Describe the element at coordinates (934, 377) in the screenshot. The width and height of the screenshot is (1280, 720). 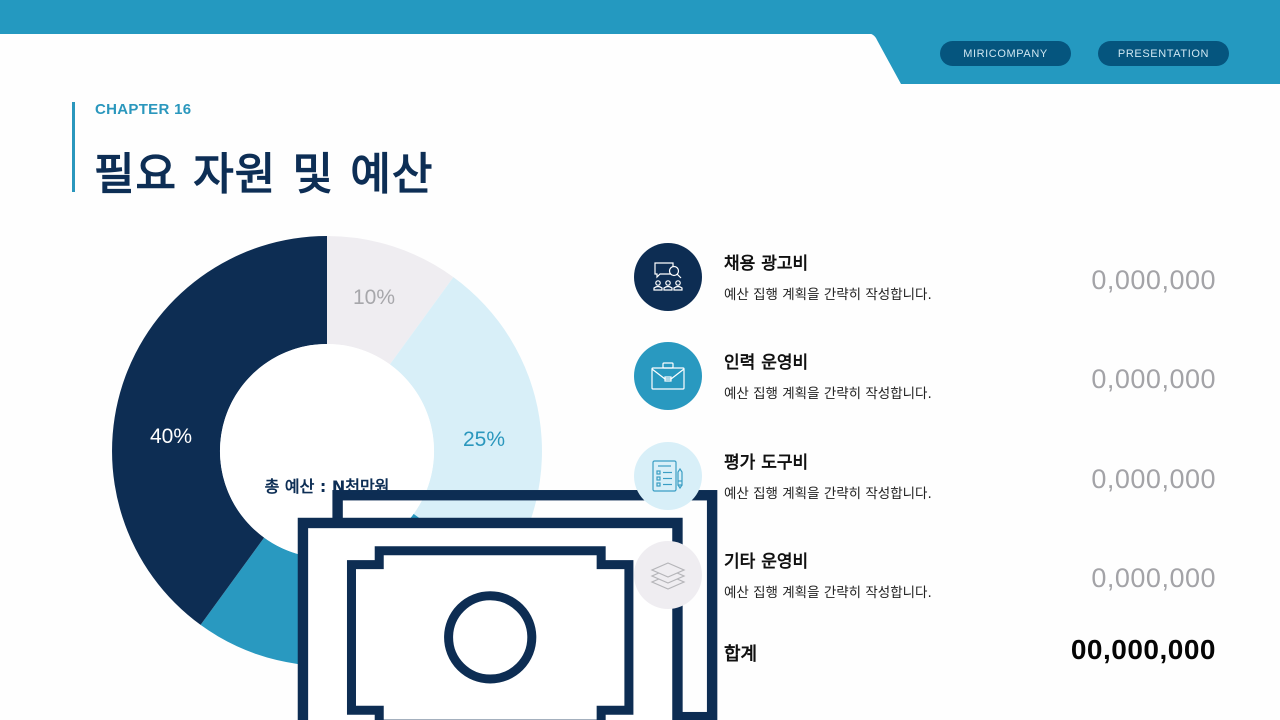
I see `budget-item-personnel: 인력 운영비 예산 집행 계획을 간략히 작성합니다. 0,000,000` at that location.